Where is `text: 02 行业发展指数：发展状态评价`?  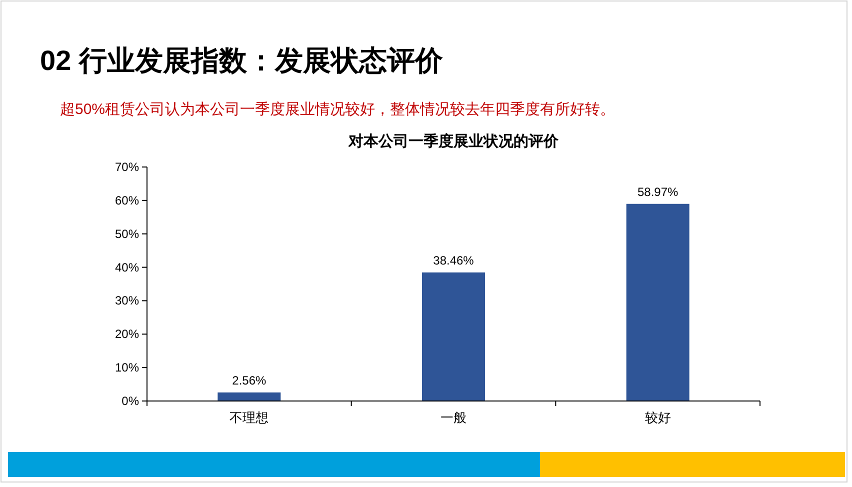 text: 02 行业发展指数：发展状态评价 is located at coordinates (242, 60).